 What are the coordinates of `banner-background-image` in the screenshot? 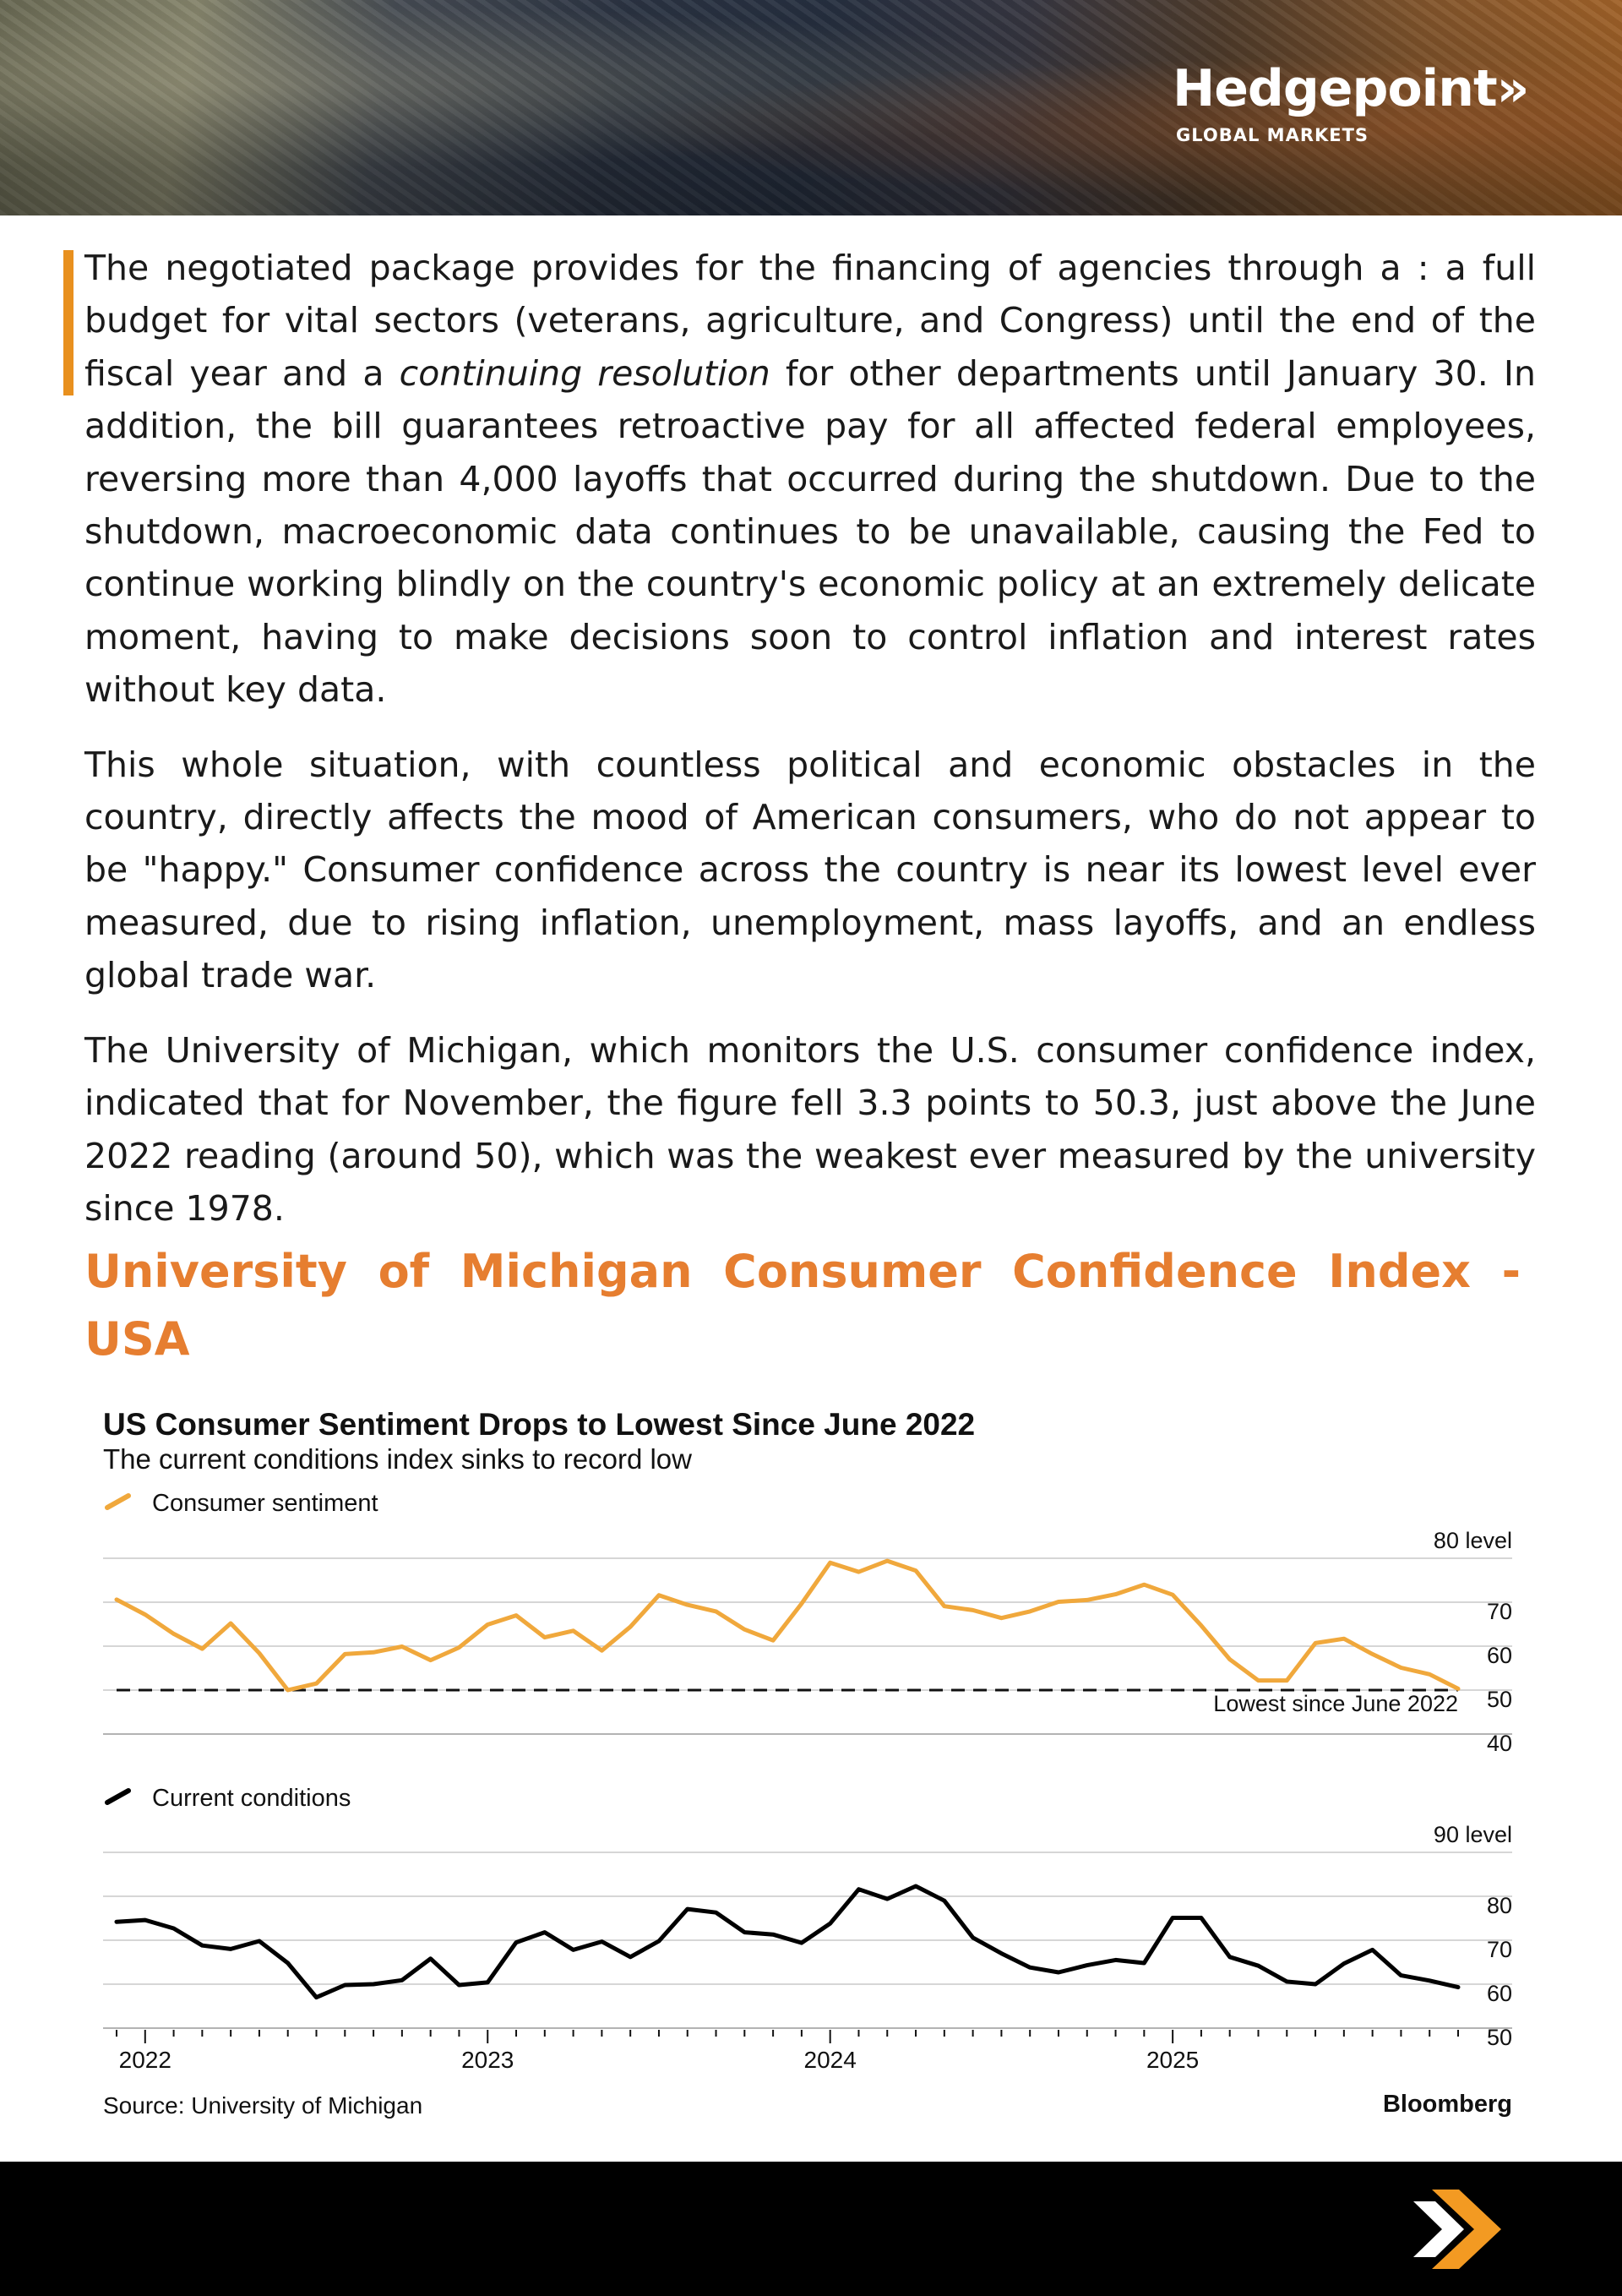 It's located at (811, 107).